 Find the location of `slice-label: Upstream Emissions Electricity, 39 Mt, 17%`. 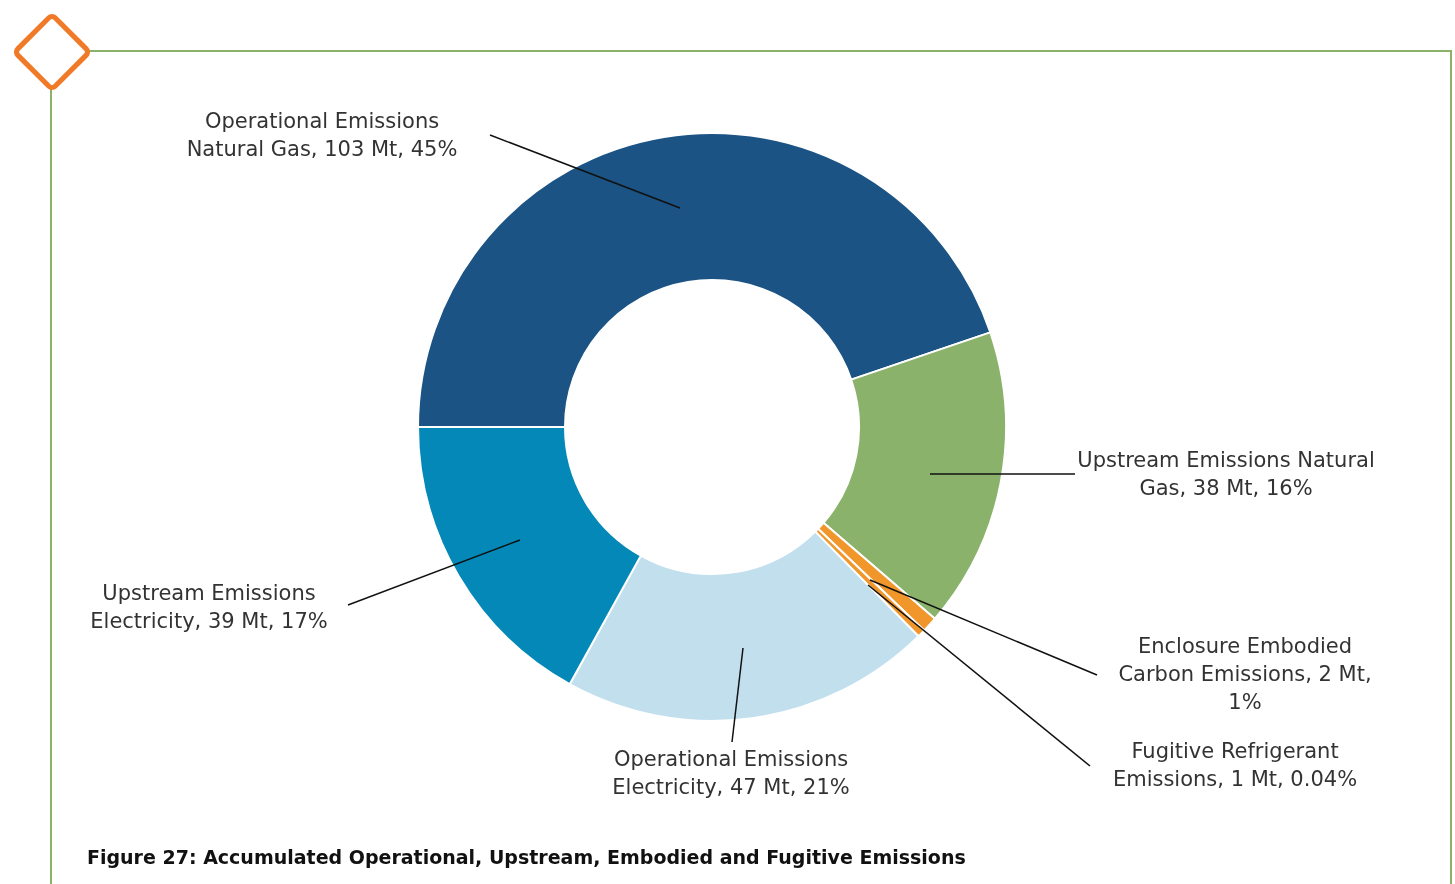

slice-label: Upstream Emissions Electricity, 39 Mt, 17% is located at coordinates (209, 607).